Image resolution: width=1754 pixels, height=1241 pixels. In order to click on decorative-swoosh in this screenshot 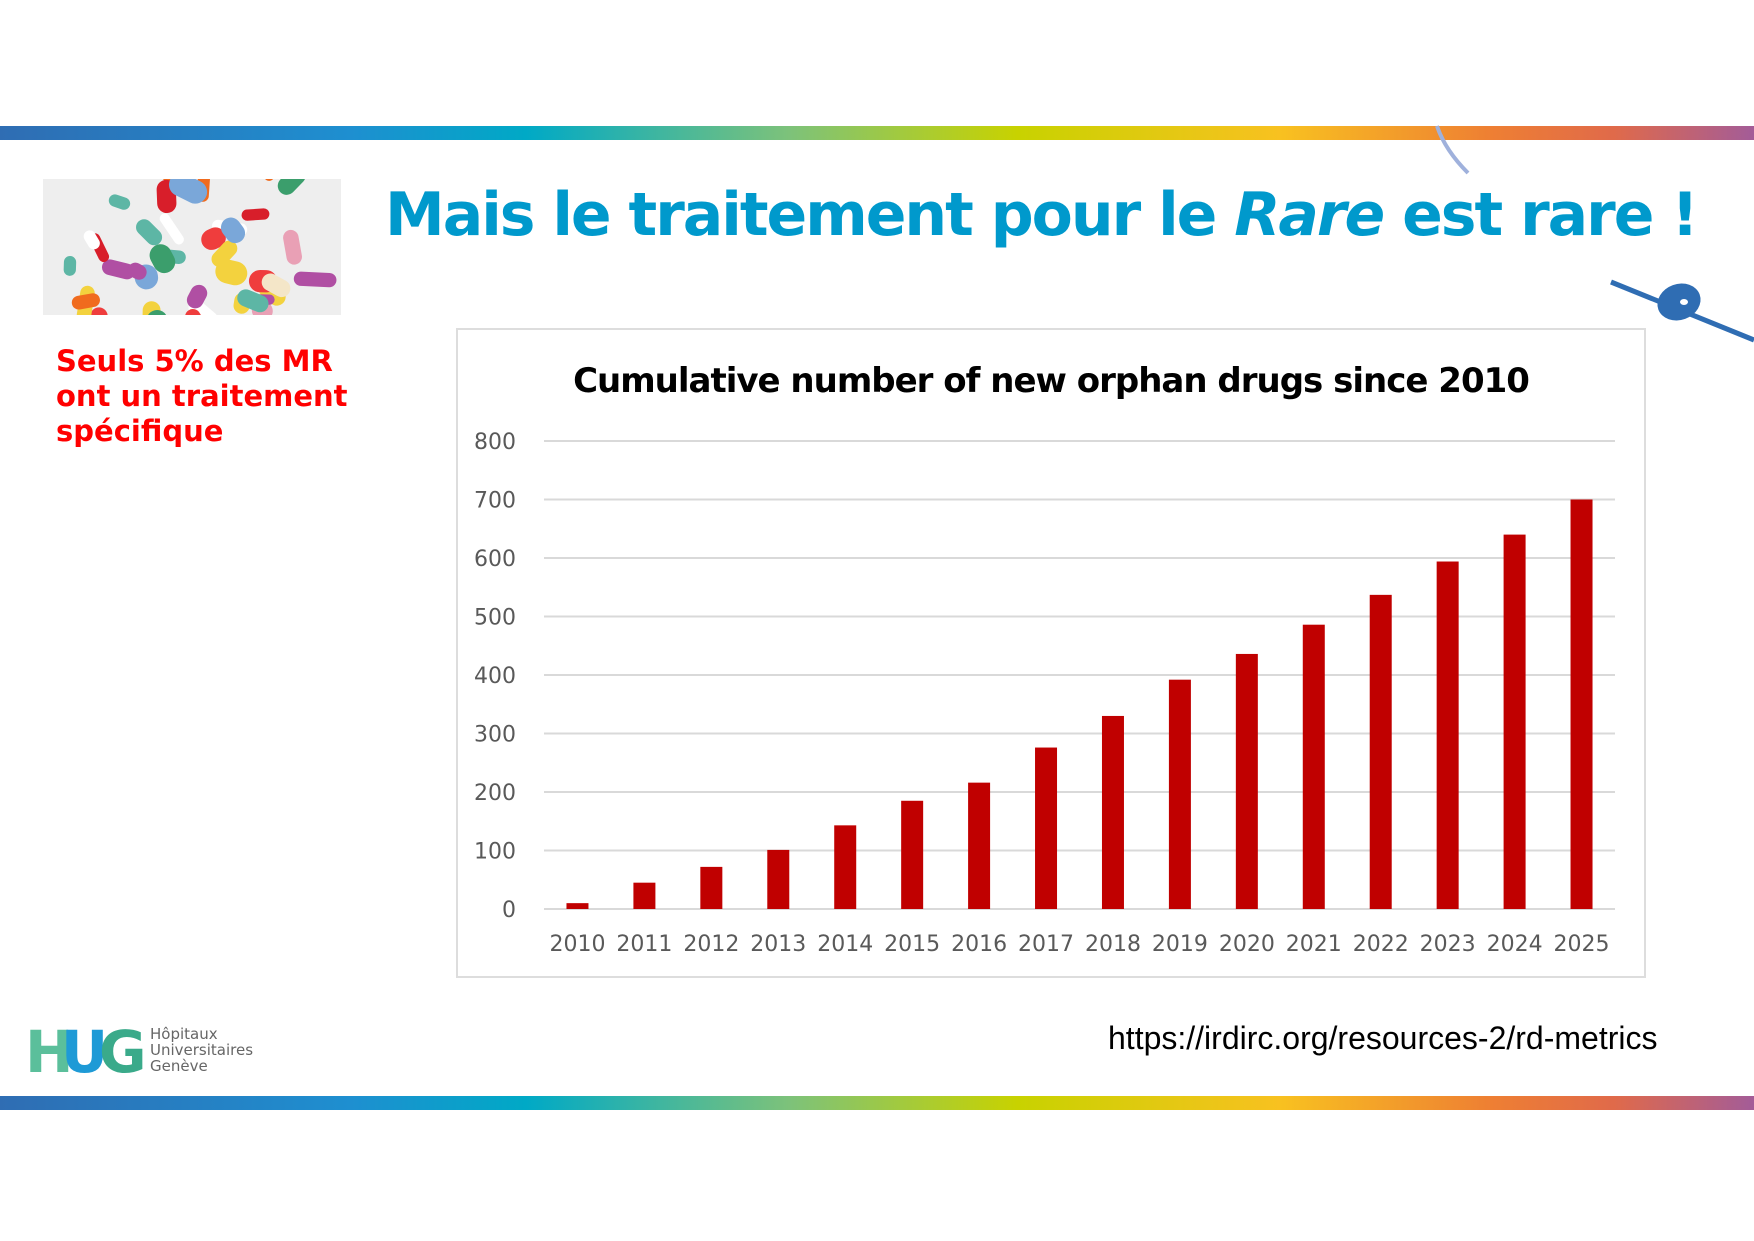, I will do `click(1594, 234)`.